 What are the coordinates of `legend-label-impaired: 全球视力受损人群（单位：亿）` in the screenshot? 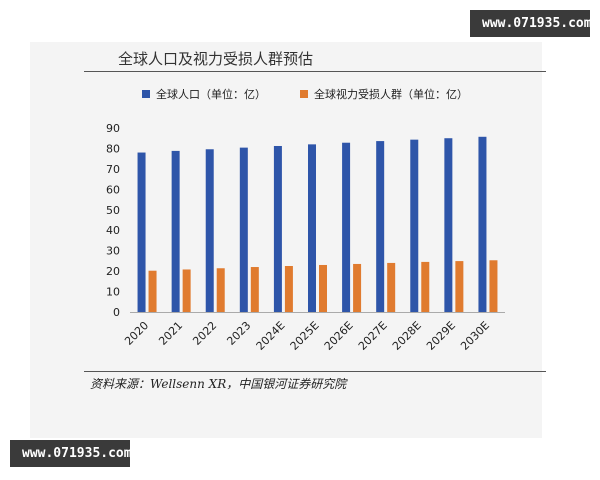 It's located at (391, 94).